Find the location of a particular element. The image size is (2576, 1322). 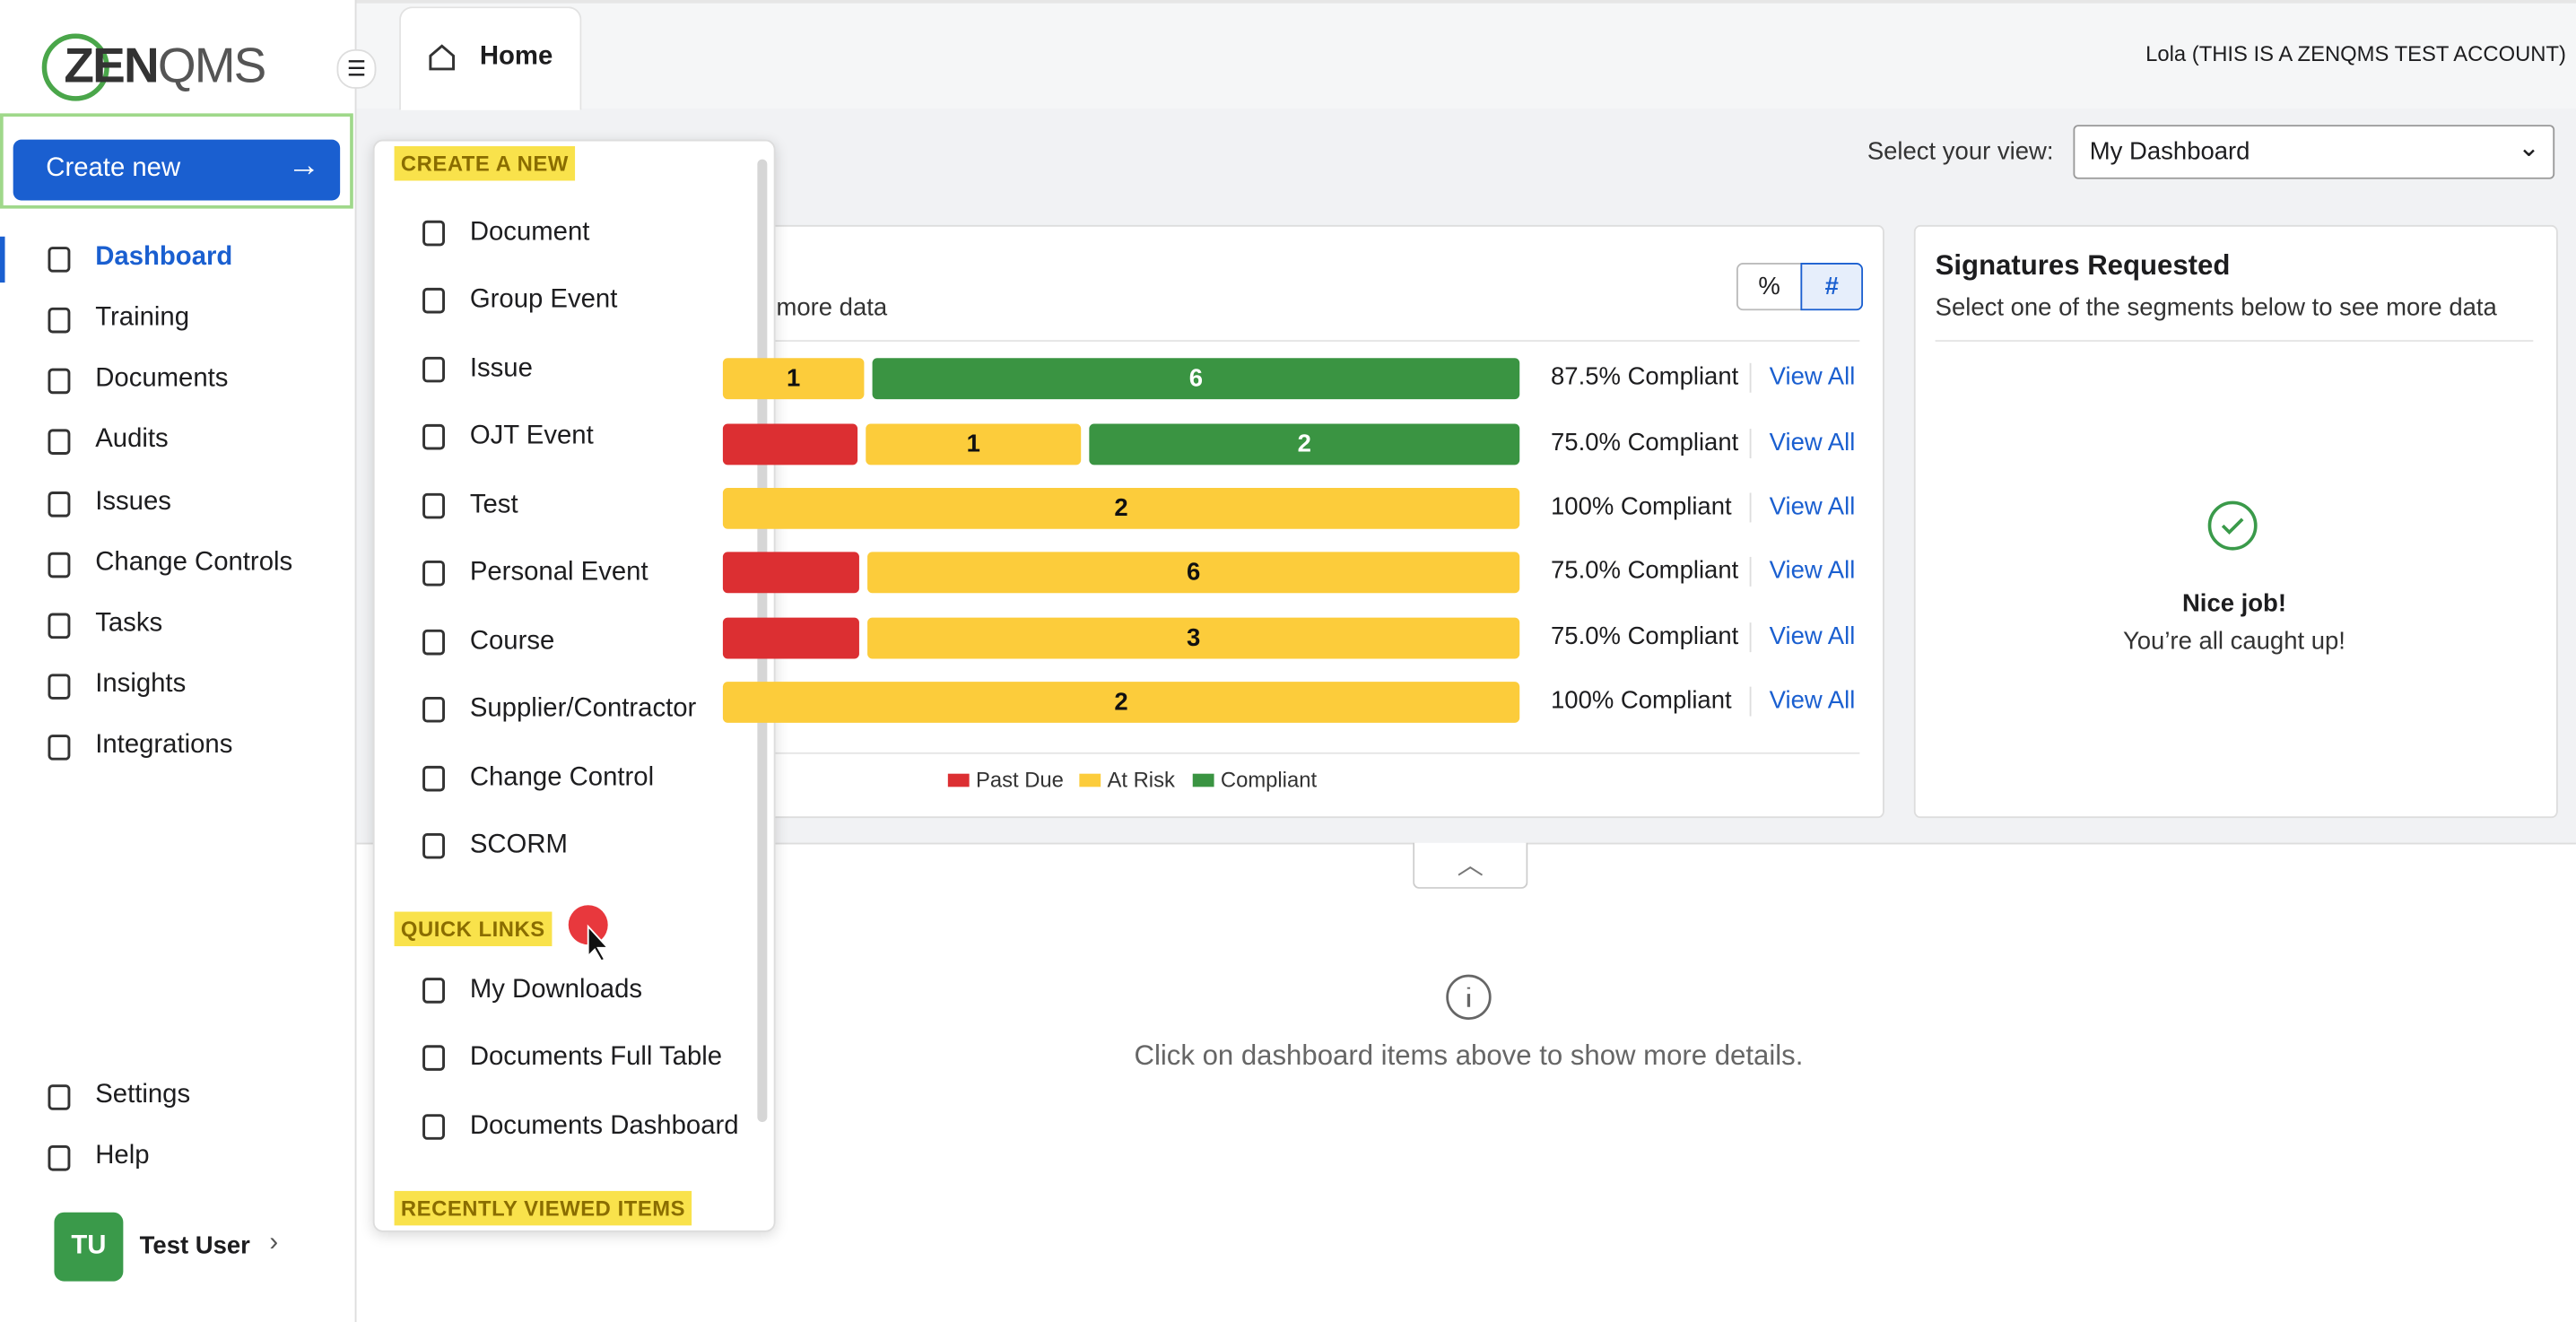

logo-ring is located at coordinates (75, 67).